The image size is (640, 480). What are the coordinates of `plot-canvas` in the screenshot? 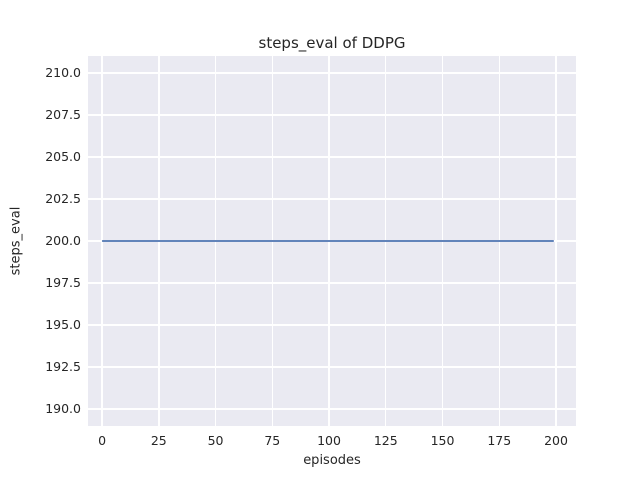 It's located at (328, 241).